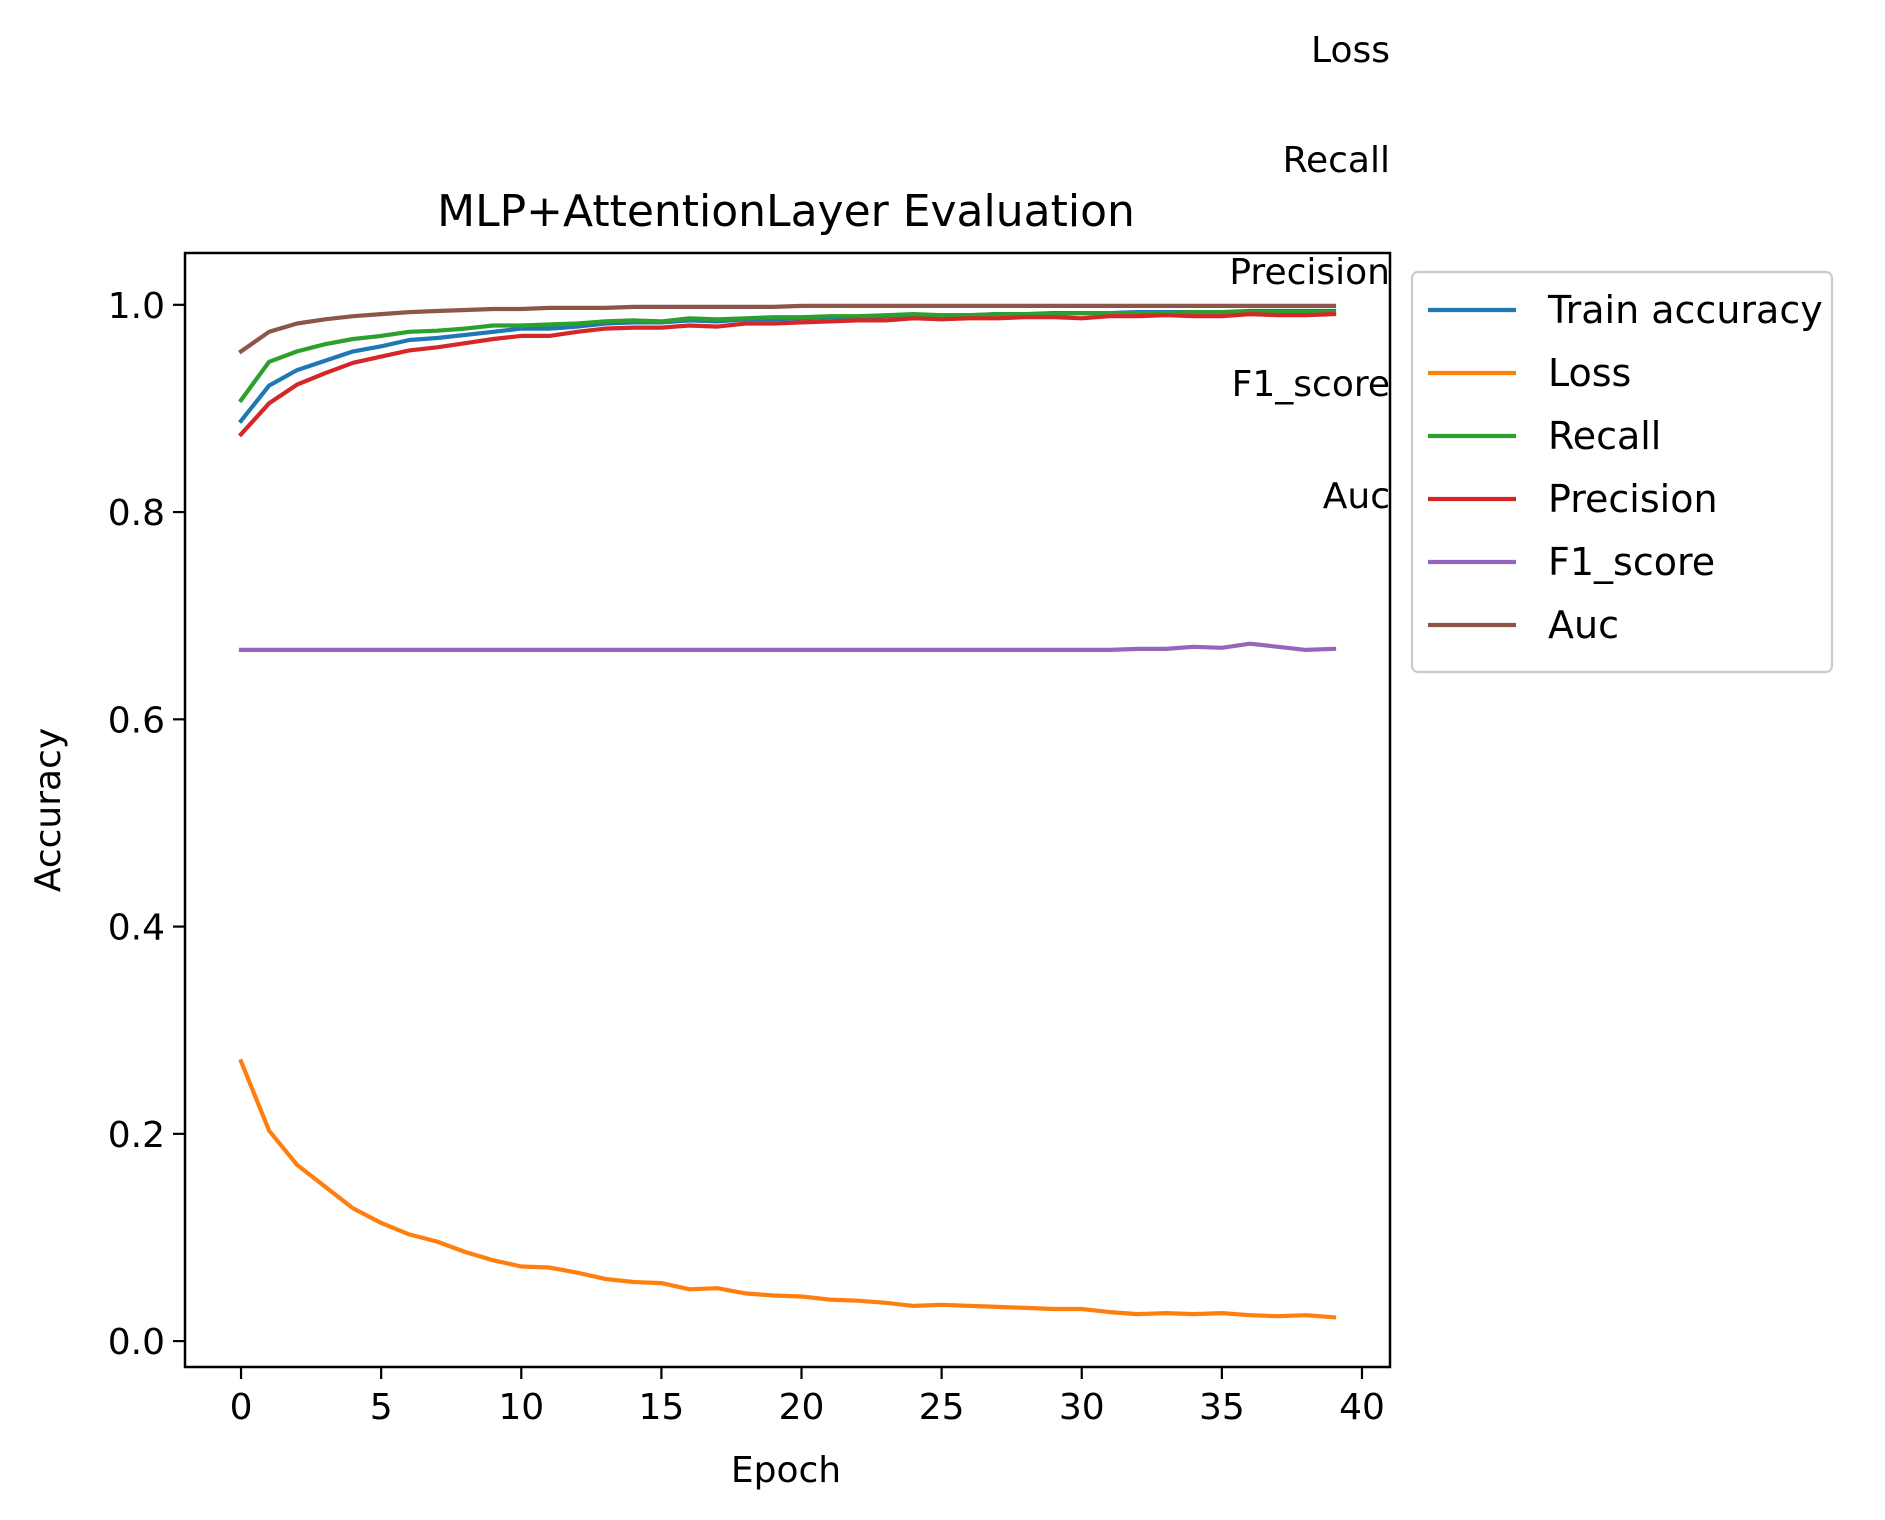  Describe the element at coordinates (786, 211) in the screenshot. I see `chart-title: MLP+AttentionLayer Evaluation` at that location.